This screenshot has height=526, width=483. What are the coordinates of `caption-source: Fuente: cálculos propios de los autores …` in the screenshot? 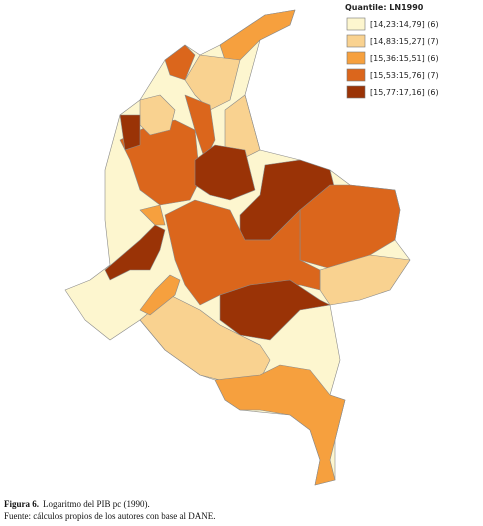 It's located at (109, 516).